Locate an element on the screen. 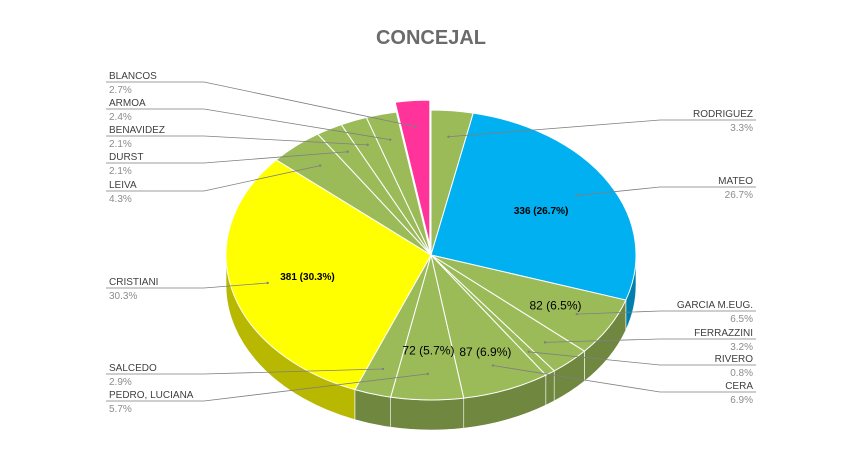 This screenshot has height=449, width=862. label-name-armoa: ARMOA is located at coordinates (127, 103).